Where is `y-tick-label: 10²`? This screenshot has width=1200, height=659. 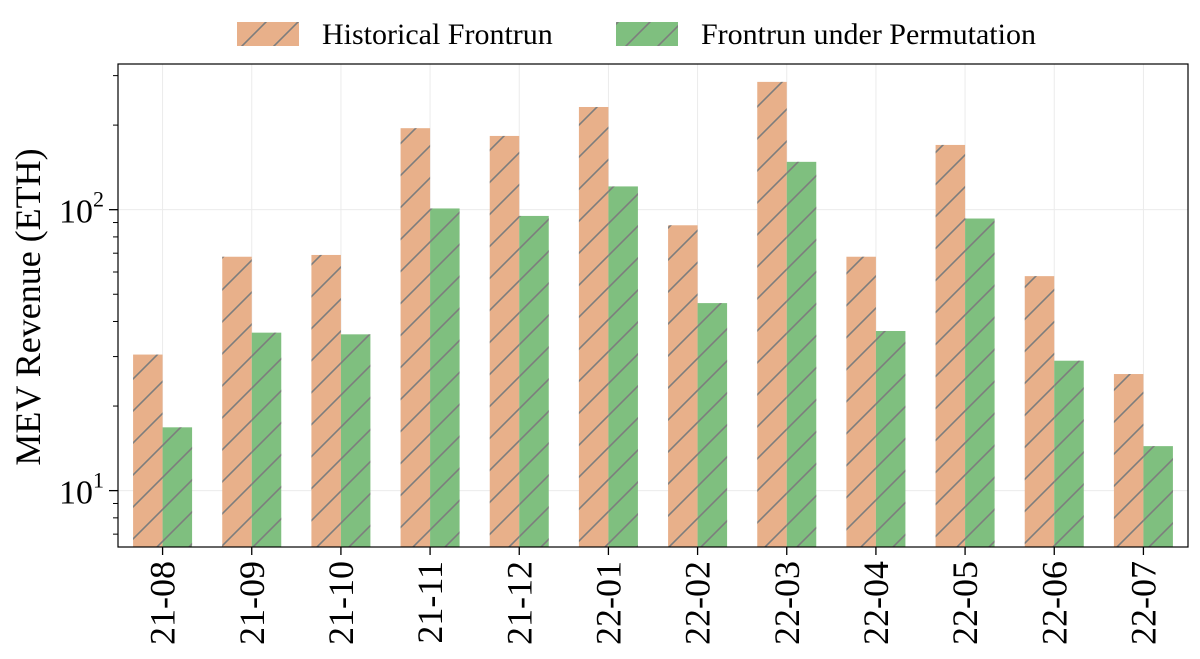
y-tick-label: 10² is located at coordinates (81, 209).